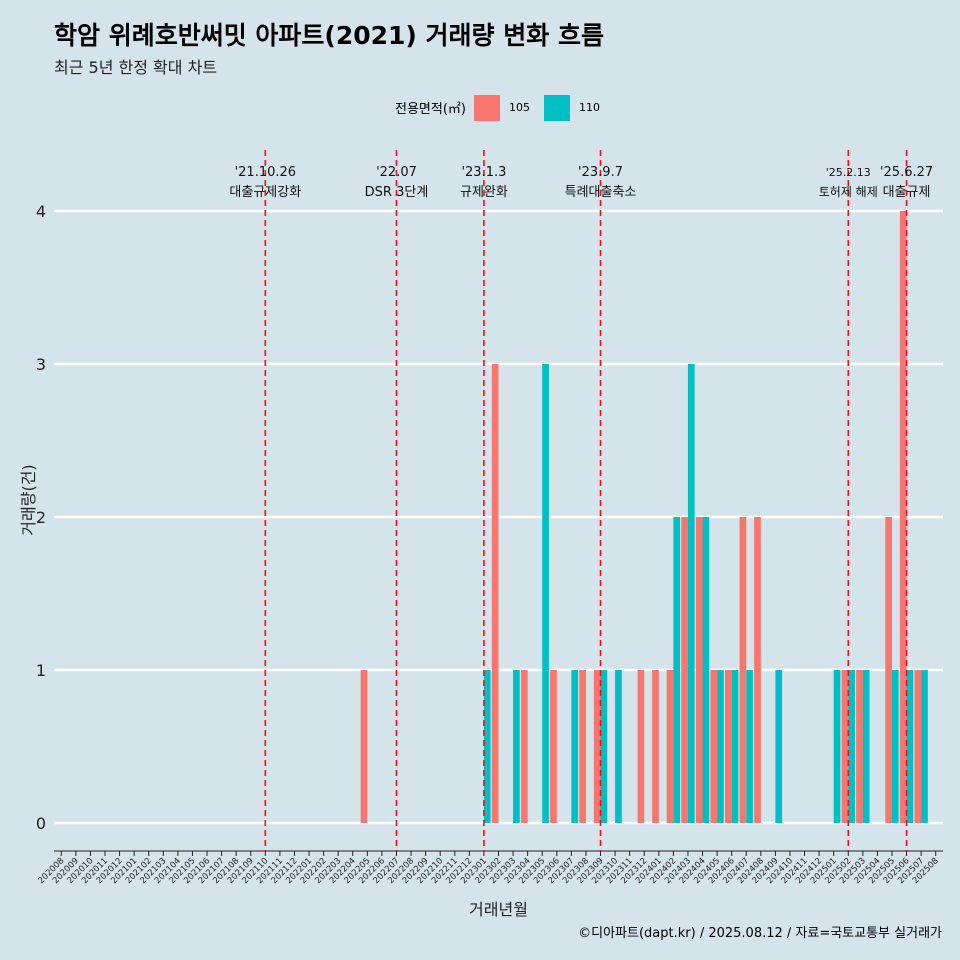 The image size is (960, 960). I want to click on y-tick-label: 3, so click(41, 364).